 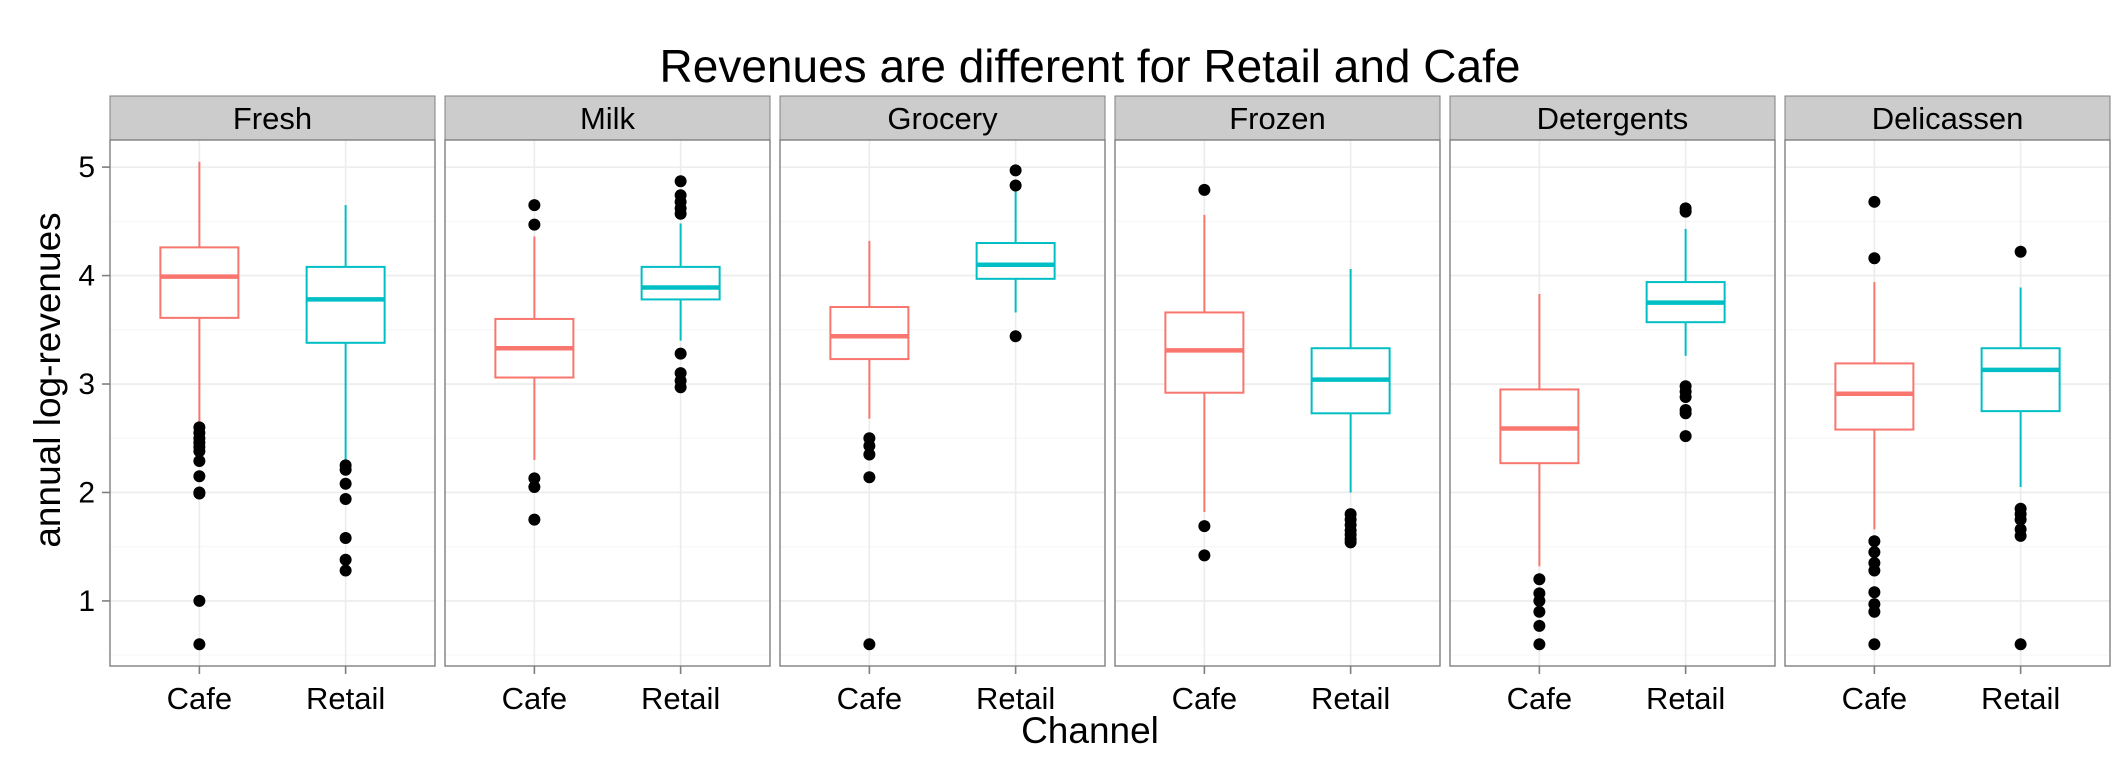 I want to click on y-tick-label: 1, so click(x=86, y=601).